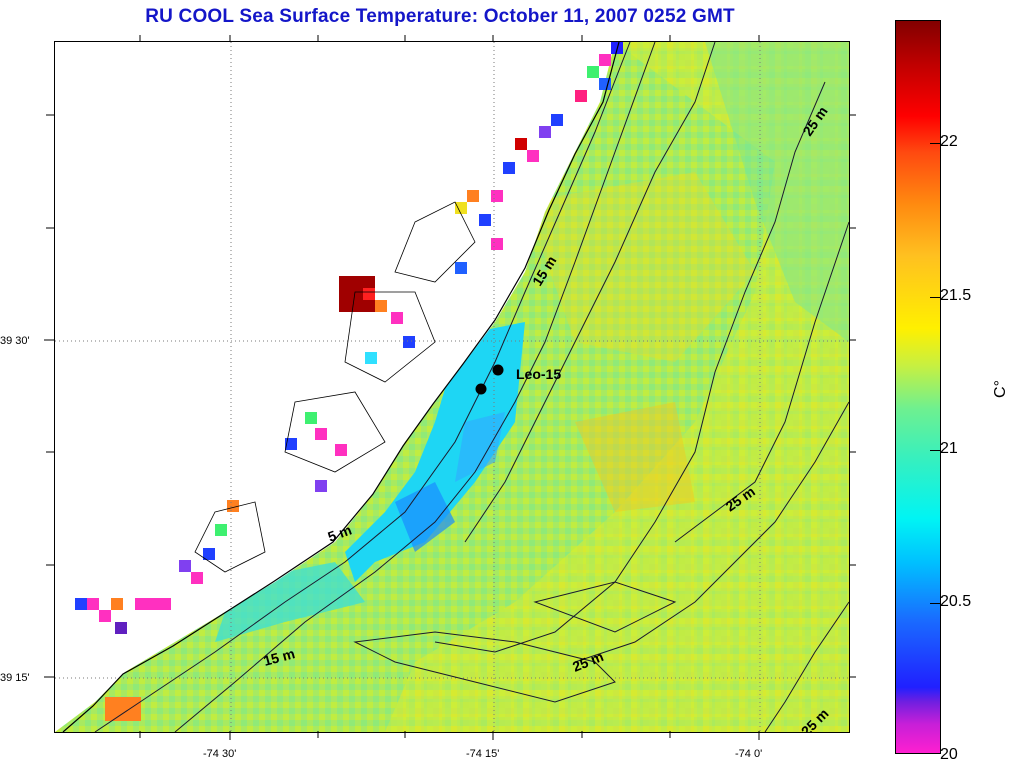  Describe the element at coordinates (483, 754) in the screenshot. I see `lon-label-74-15: -74 15'` at that location.